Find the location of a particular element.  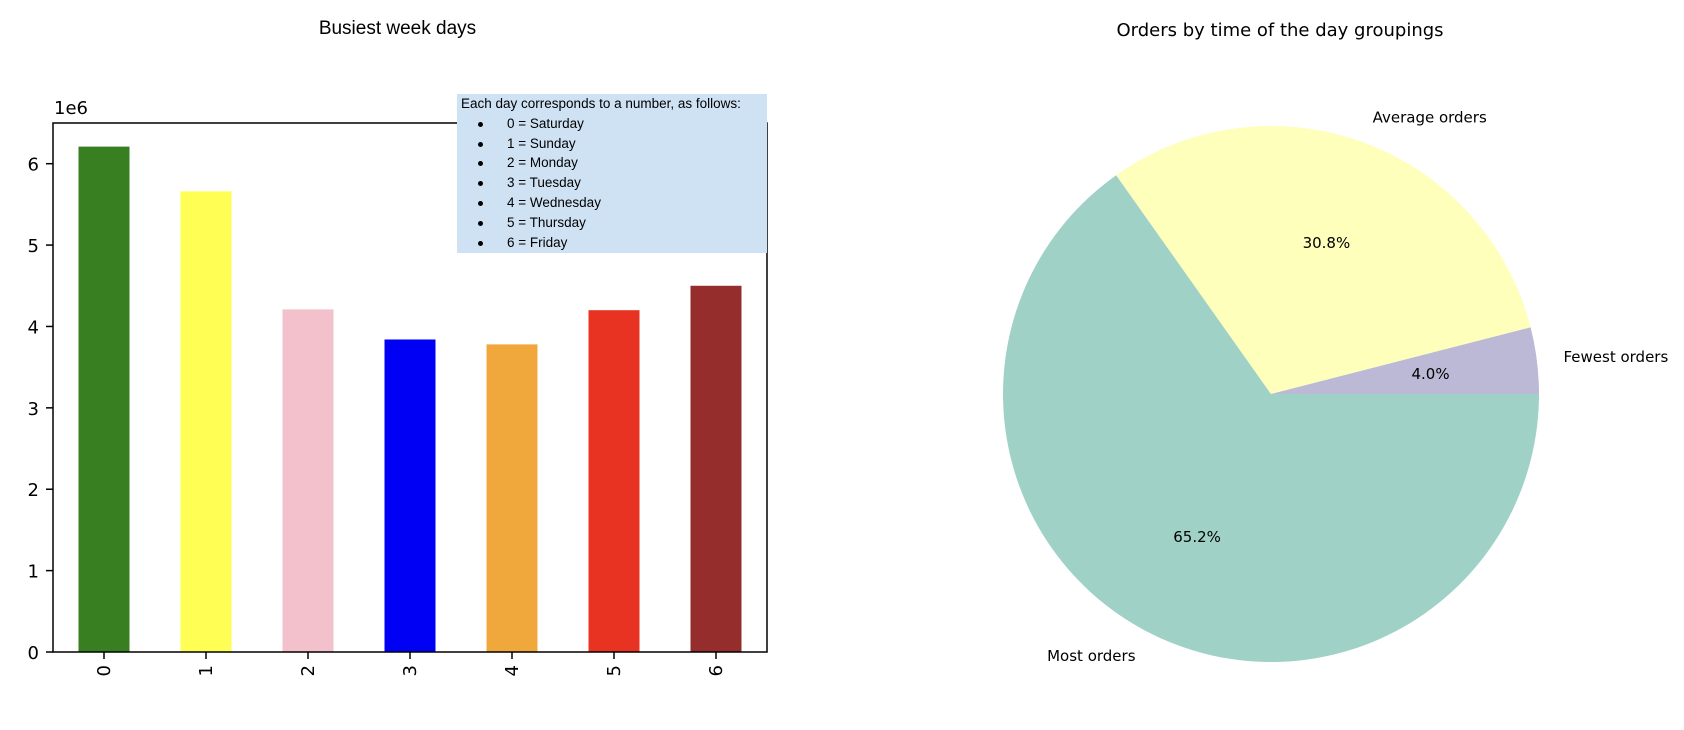

y-tick-label: 1 is located at coordinates (33, 572).